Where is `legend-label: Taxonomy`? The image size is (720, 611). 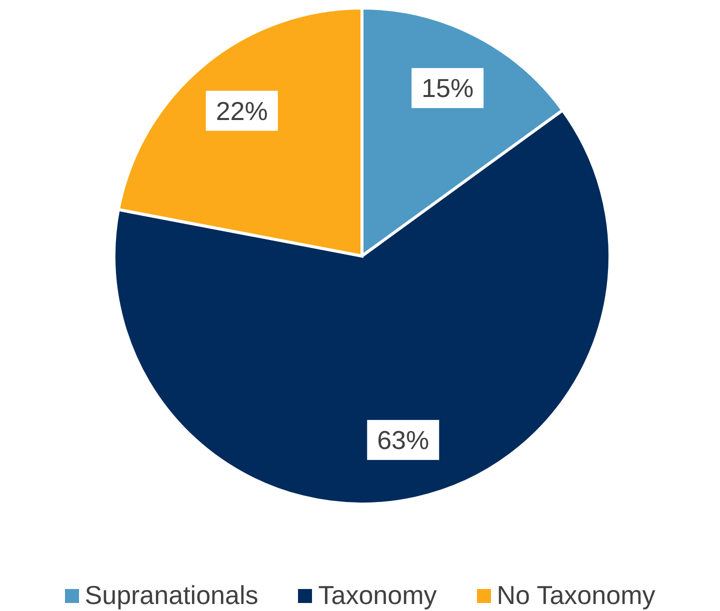
legend-label: Taxonomy is located at coordinates (377, 595).